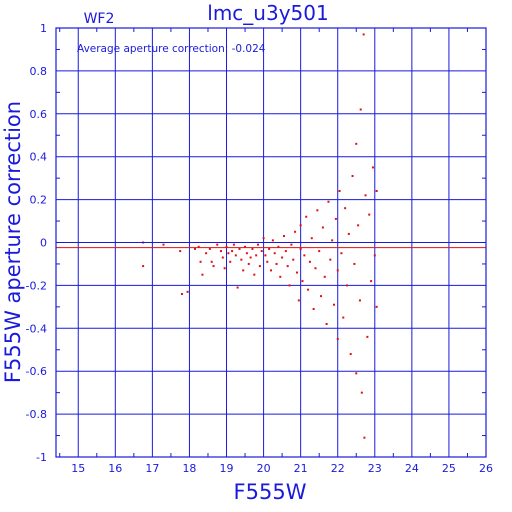  What do you see at coordinates (375, 468) in the screenshot?
I see `x-tick-label: 23` at bounding box center [375, 468].